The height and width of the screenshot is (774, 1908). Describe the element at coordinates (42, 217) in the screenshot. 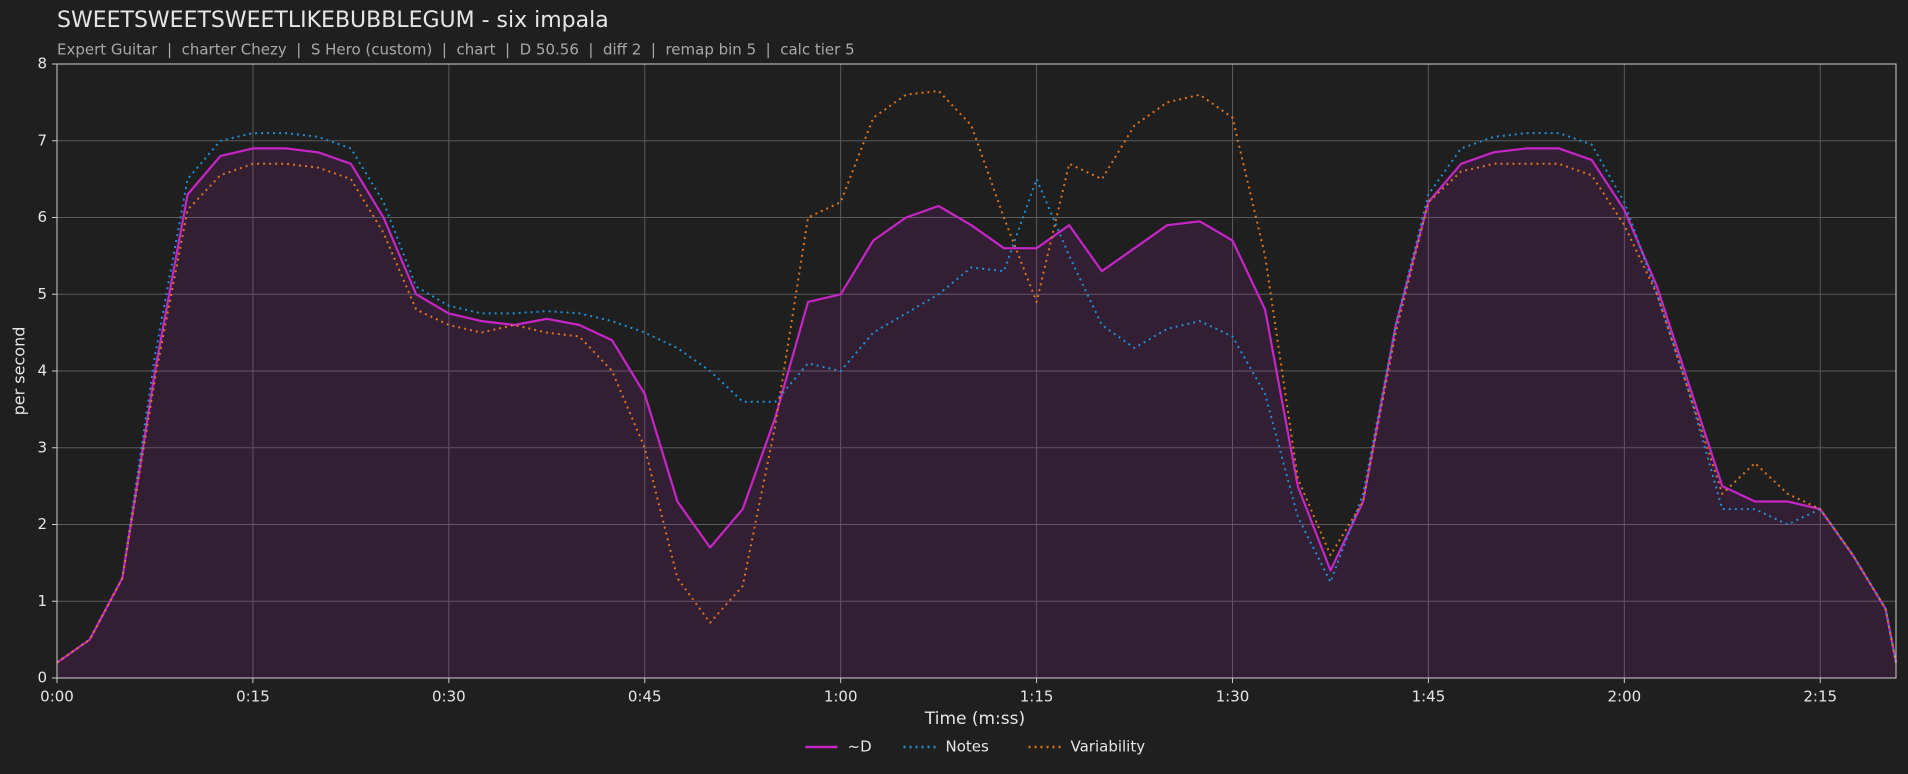

I see `y-tick-label: 6` at that location.